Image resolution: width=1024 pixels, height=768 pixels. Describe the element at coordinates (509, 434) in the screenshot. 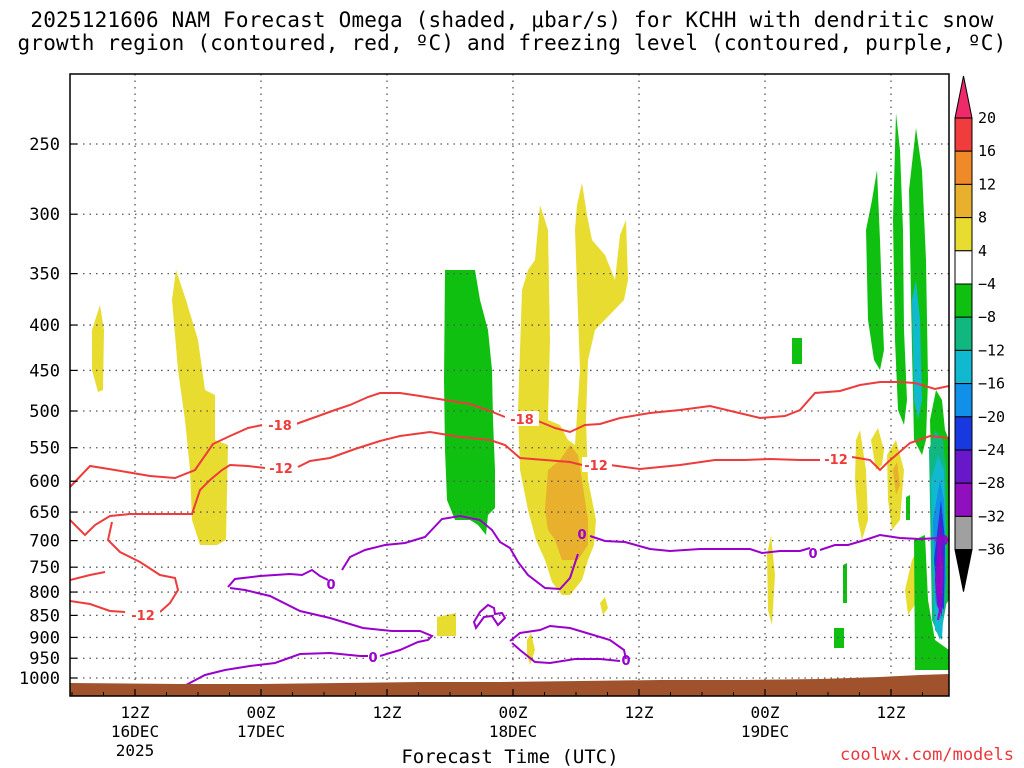

I see `dgz-contour-minus18` at that location.